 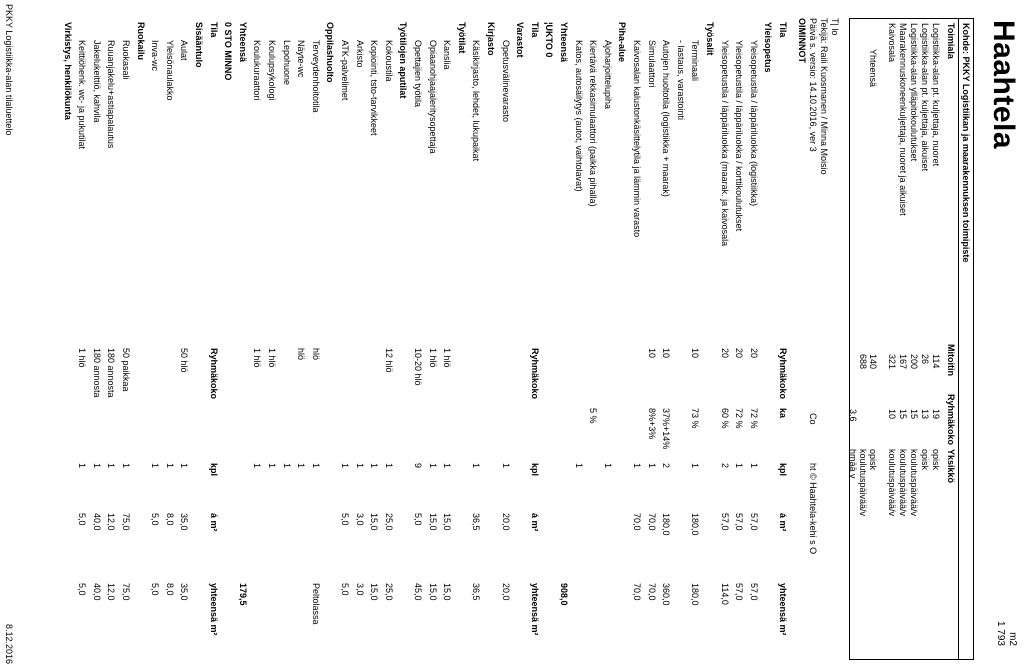 What do you see at coordinates (374, 522) in the screenshot?
I see `cell-a-m2: 15,0` at bounding box center [374, 522].